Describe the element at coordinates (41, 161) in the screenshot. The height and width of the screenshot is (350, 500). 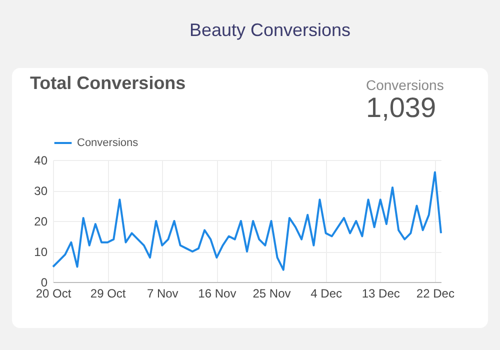
I see `y-tick-label: 40` at that location.